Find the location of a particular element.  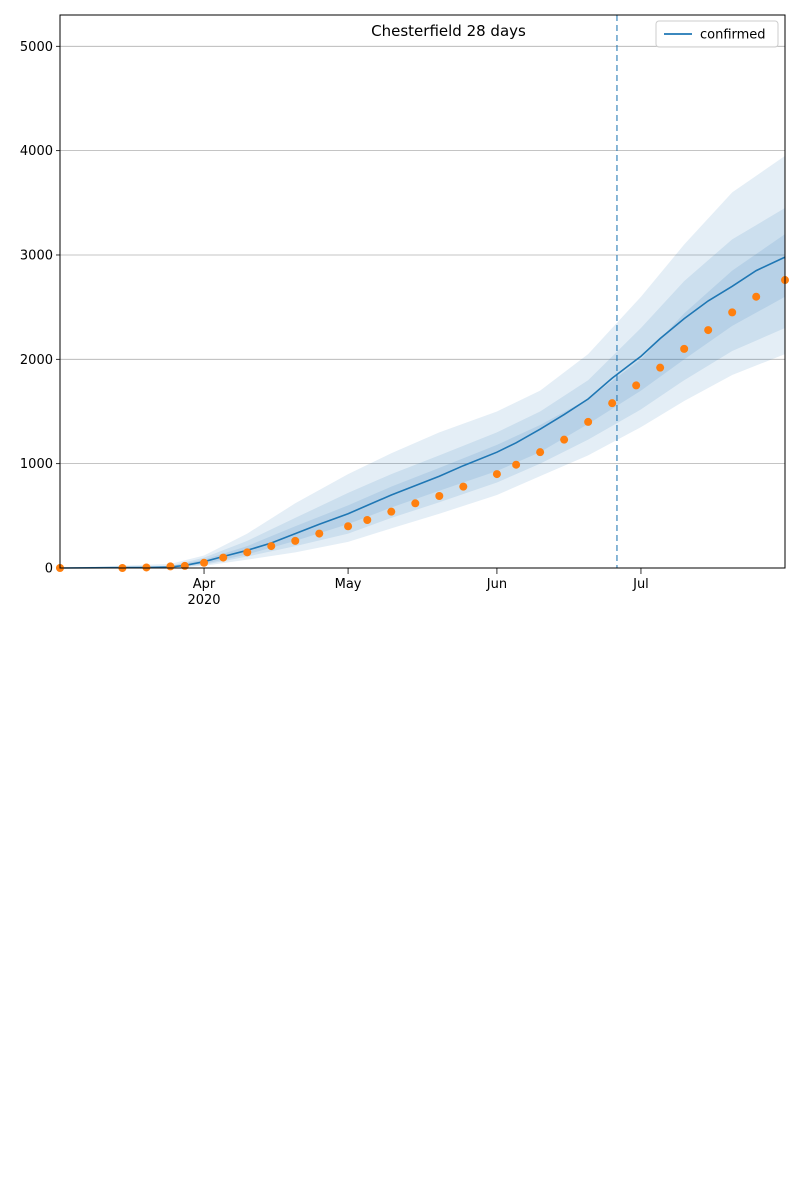

chart-title: Chesterfield 28 days is located at coordinates (448, 31).